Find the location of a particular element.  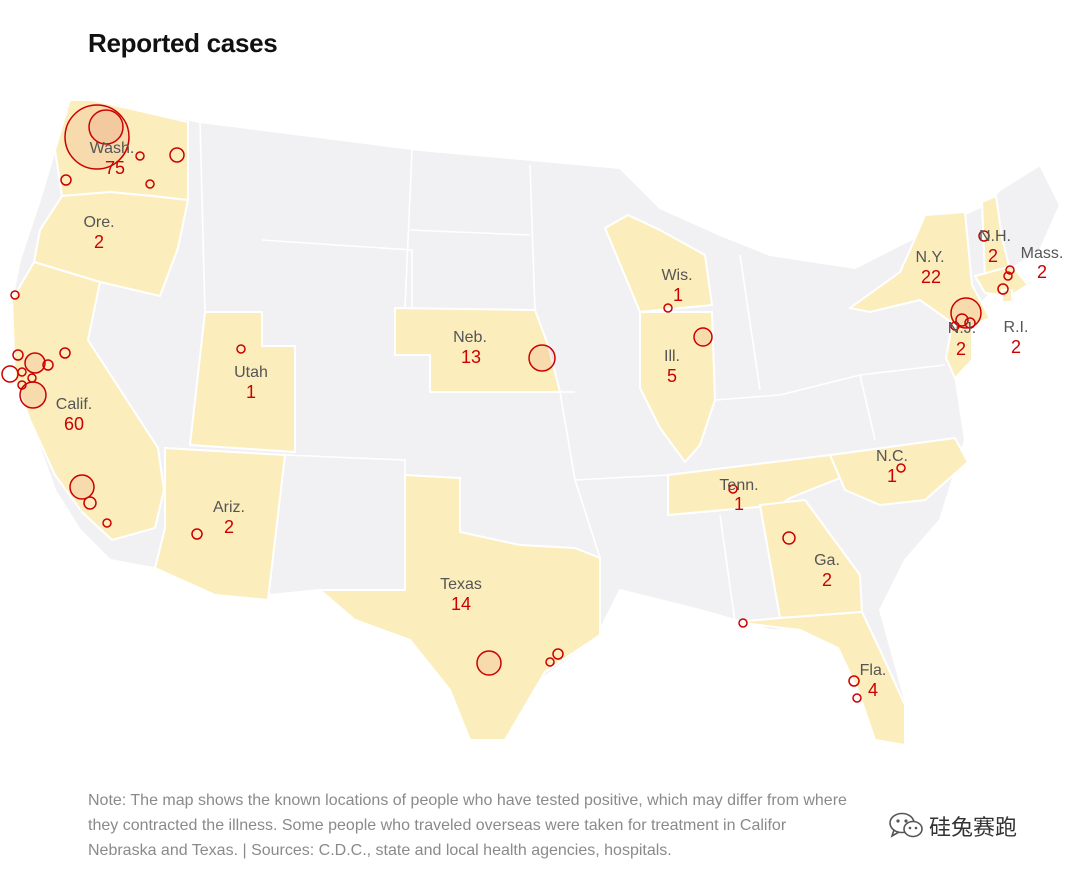

state-label-north-carolina: N.C. is located at coordinates (892, 456).